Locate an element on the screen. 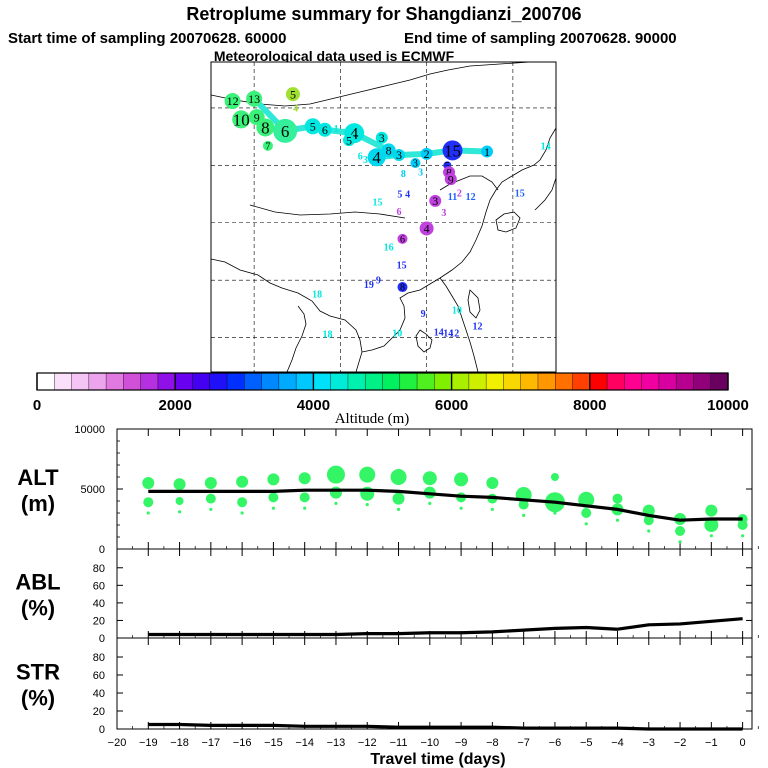 The width and height of the screenshot is (768, 768). colorbar-tick-label: 10000 is located at coordinates (728, 405).